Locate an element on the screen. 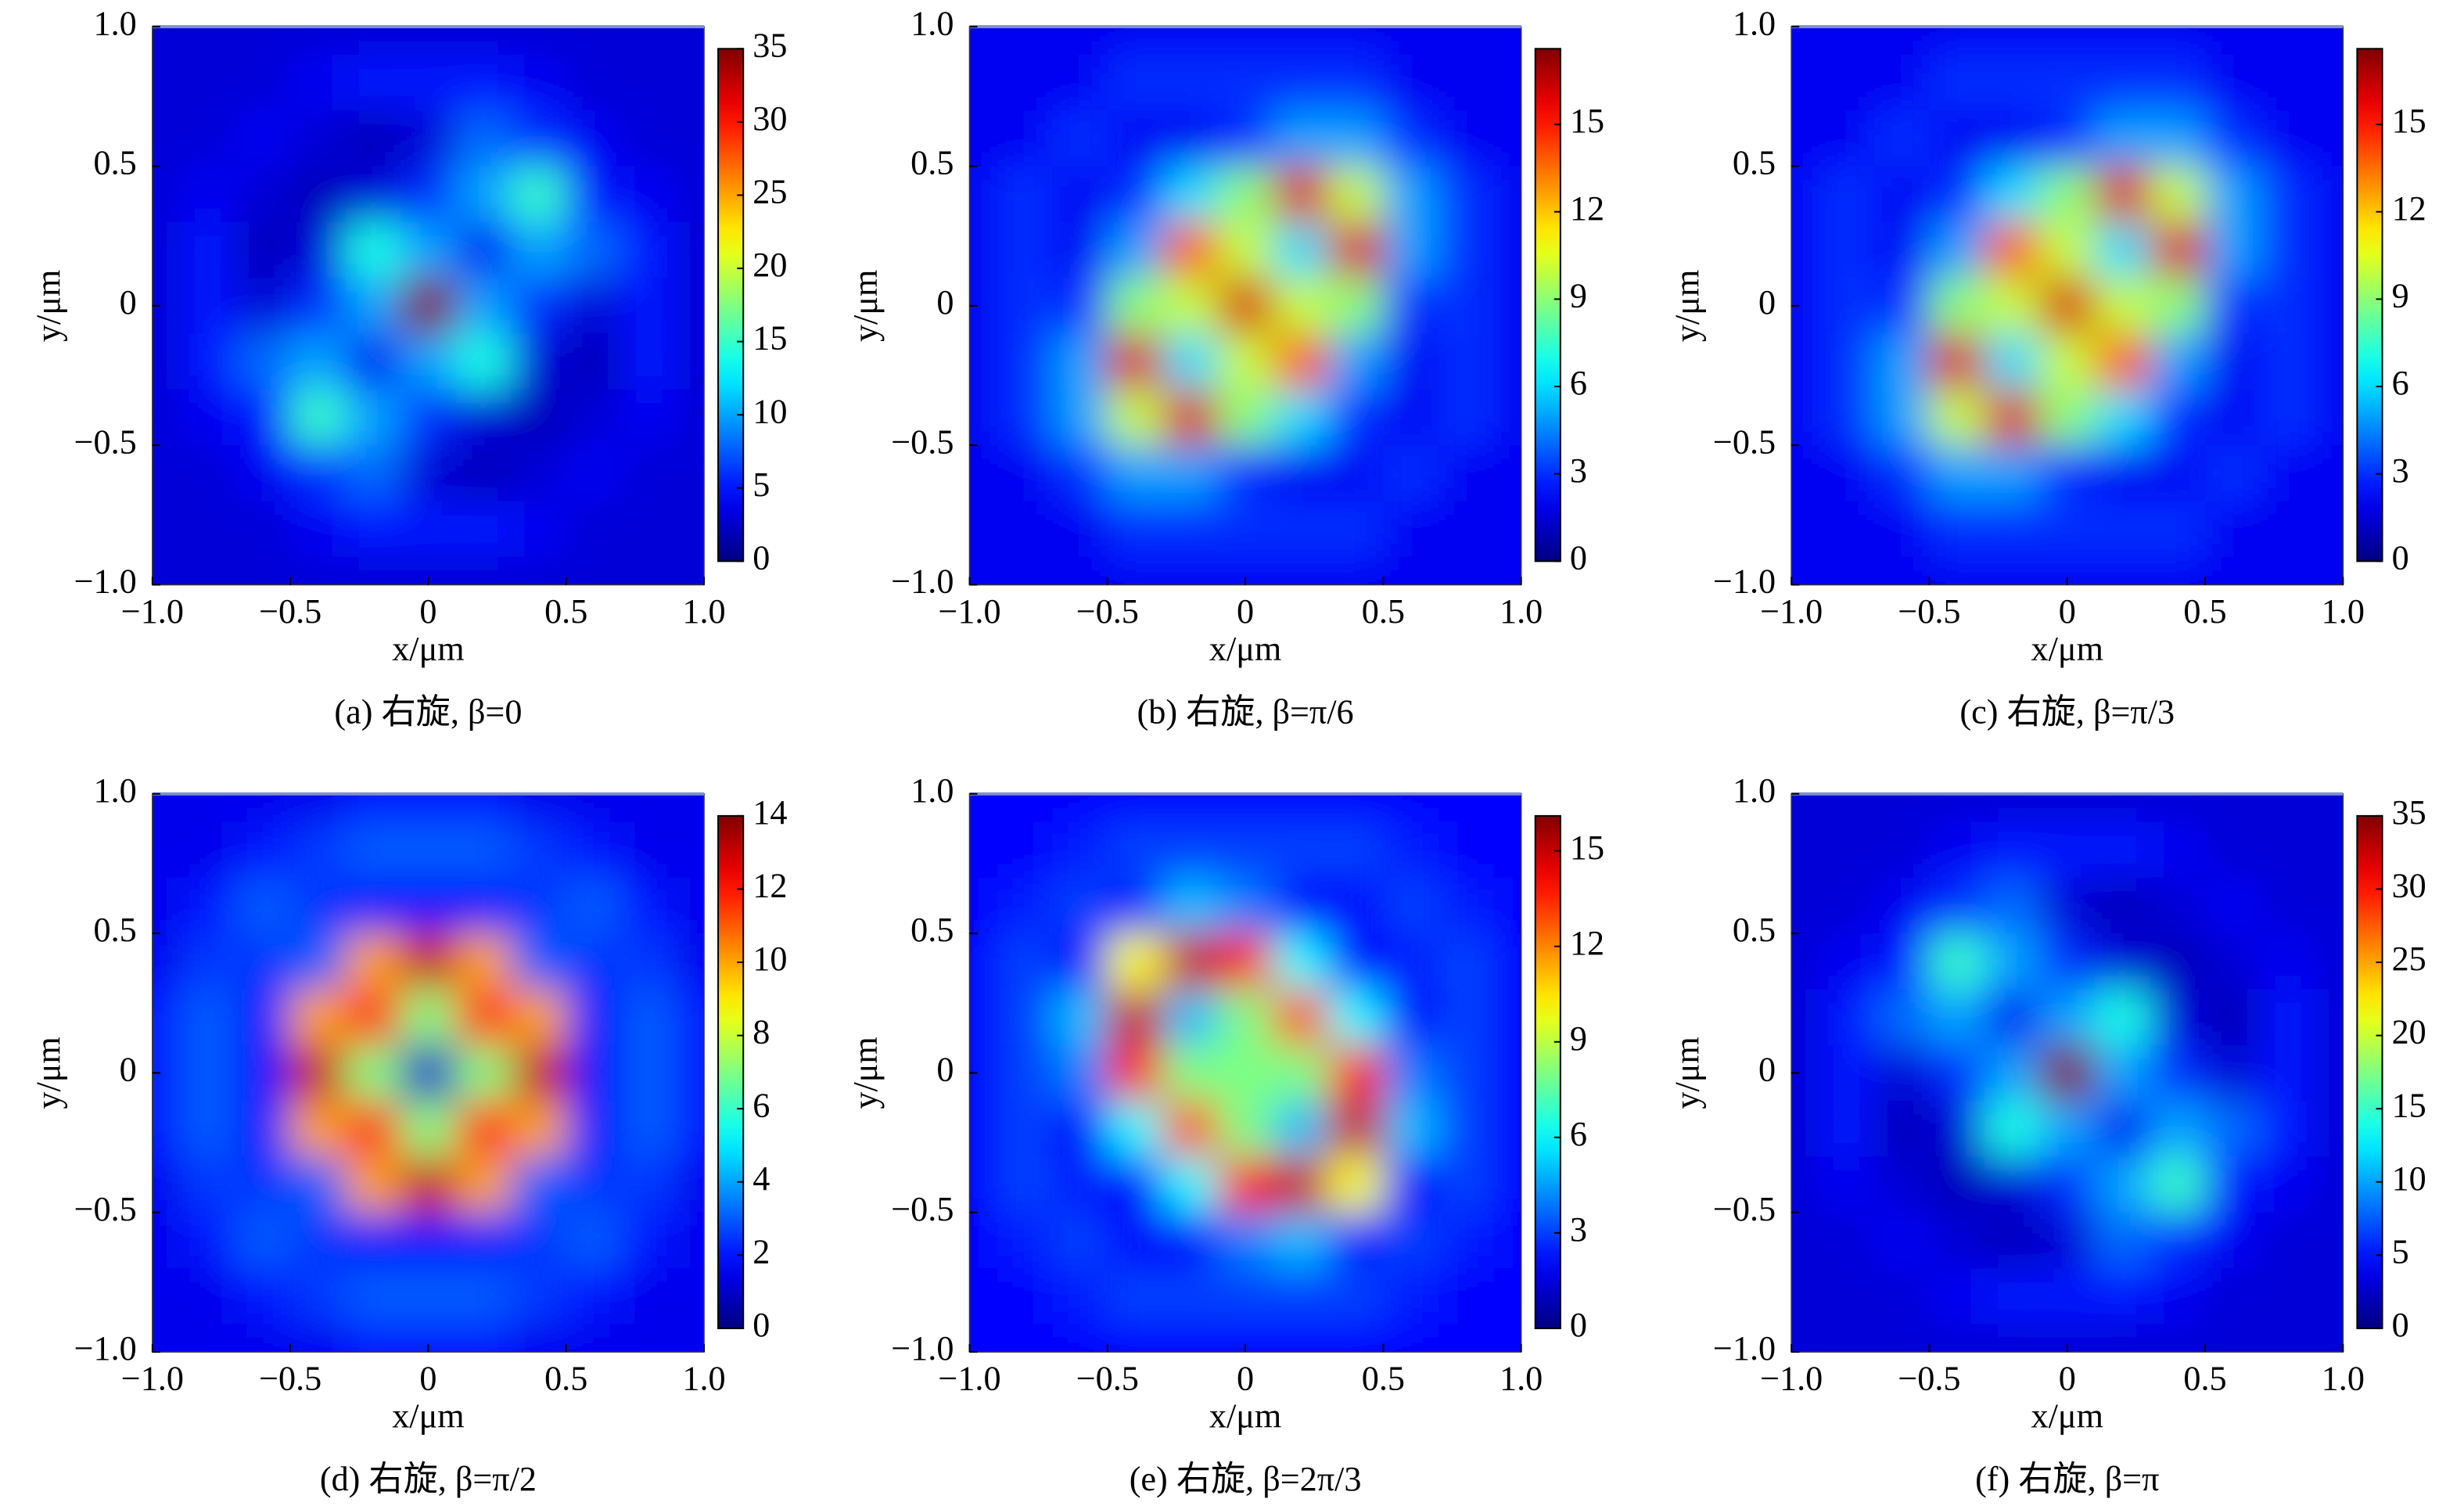 This screenshot has height=1506, width=2464. x-axis-label: x/μm is located at coordinates (2067, 649).